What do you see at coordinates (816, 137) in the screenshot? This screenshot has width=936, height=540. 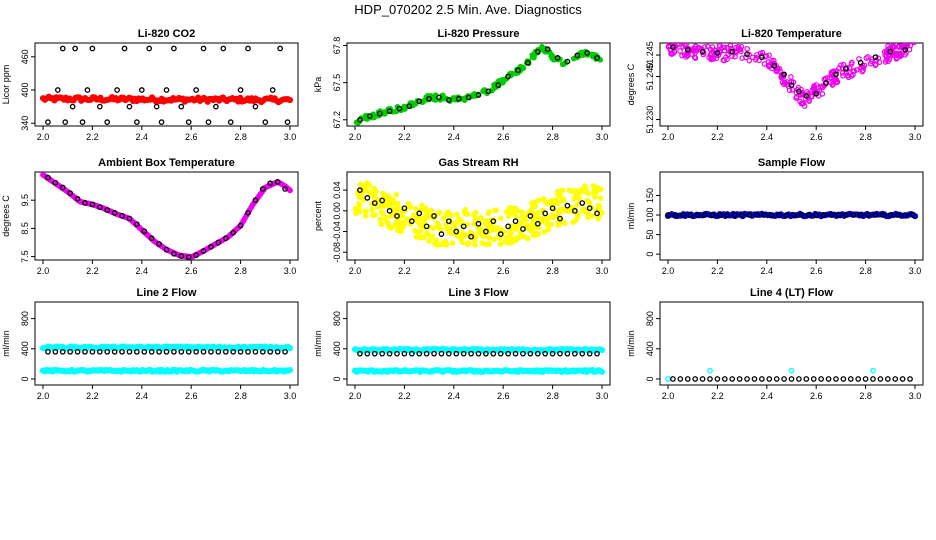 I see `x-tick-label: 2.6` at bounding box center [816, 137].